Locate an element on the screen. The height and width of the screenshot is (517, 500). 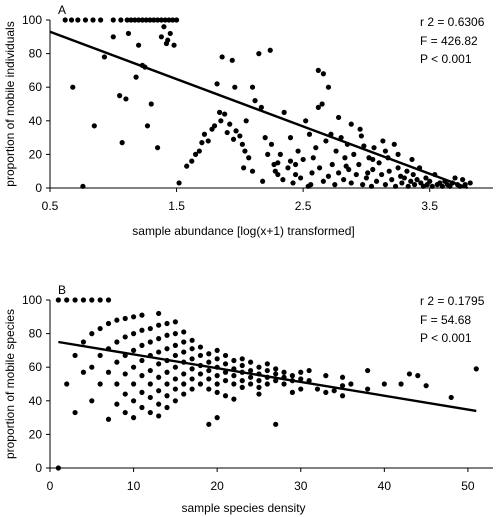
y-tick-label: 0 is located at coordinates (38, 188).